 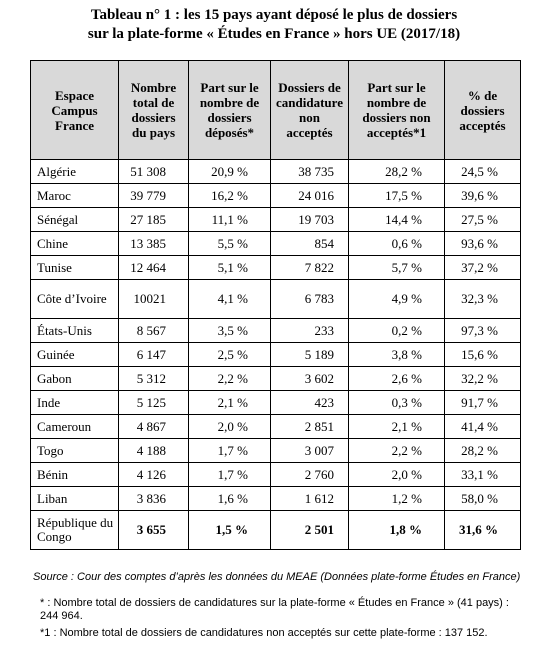 What do you see at coordinates (153, 450) in the screenshot?
I see `value-cell: 4 188` at bounding box center [153, 450].